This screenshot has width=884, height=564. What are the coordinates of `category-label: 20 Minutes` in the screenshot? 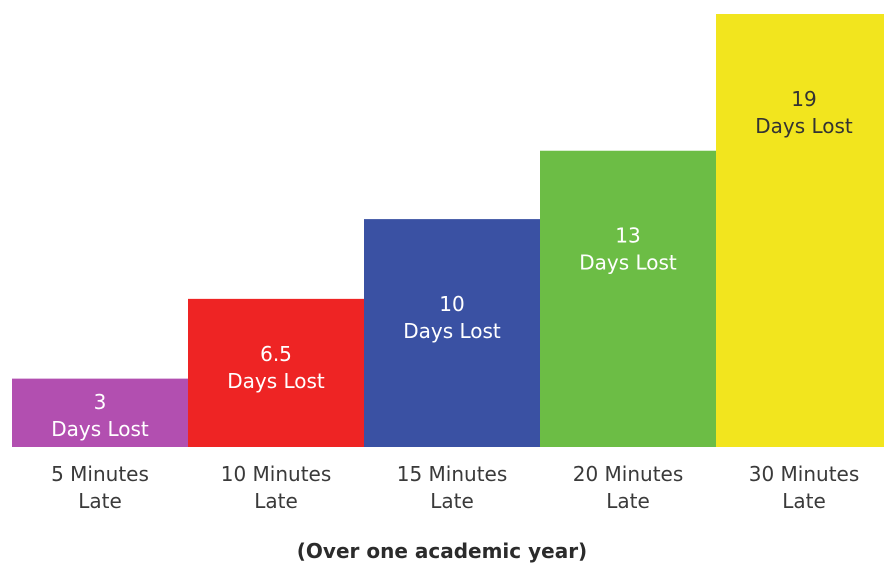 It's located at (628, 474).